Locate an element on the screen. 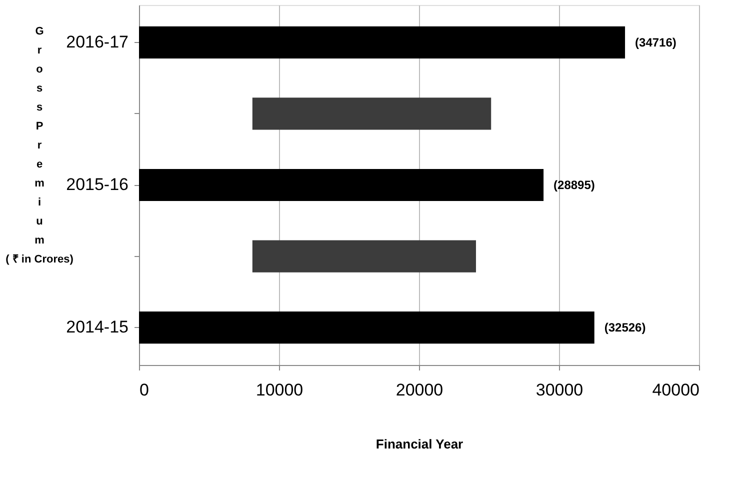 Image resolution: width=753 pixels, height=478 pixels. x-tick-label: 40000 is located at coordinates (676, 390).